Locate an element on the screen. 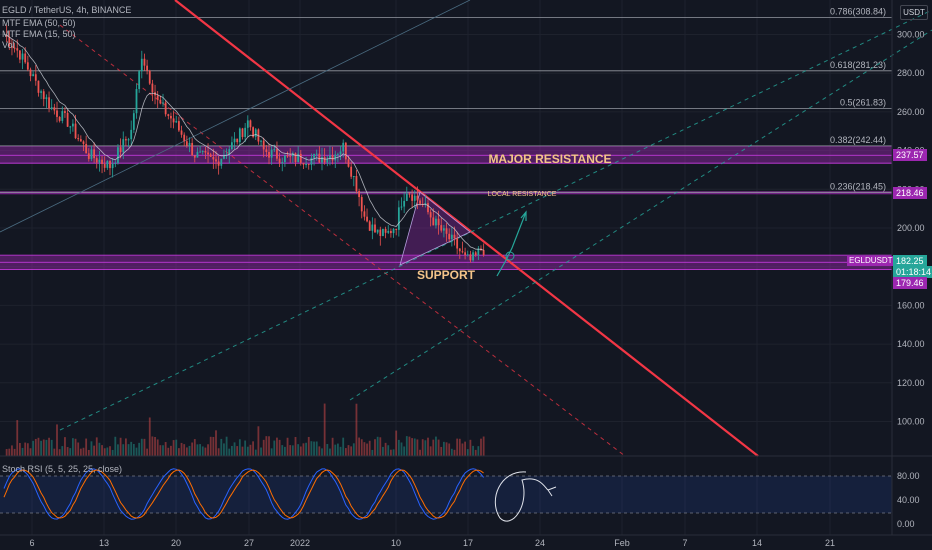  breakout-marker is located at coordinates (510, 256).